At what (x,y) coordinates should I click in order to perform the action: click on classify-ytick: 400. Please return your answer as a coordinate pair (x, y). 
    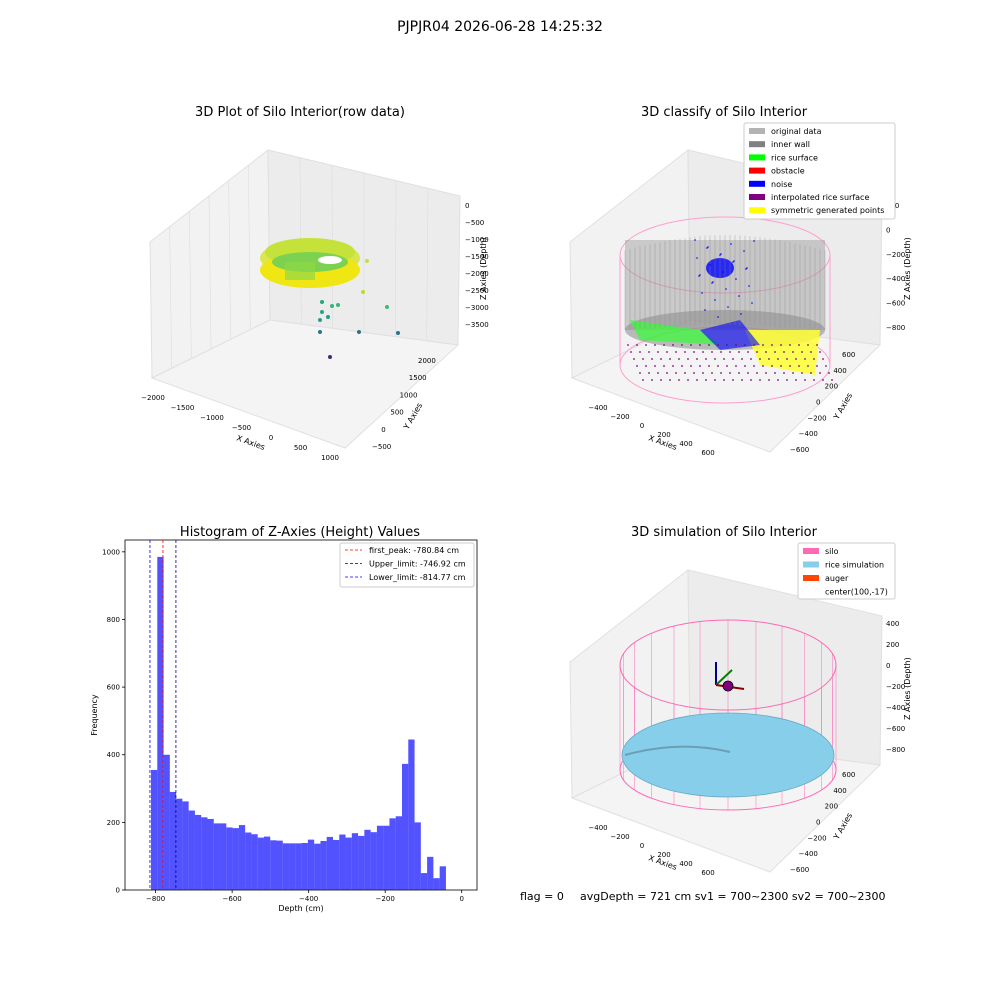
    Looking at the image, I should click on (839, 371).